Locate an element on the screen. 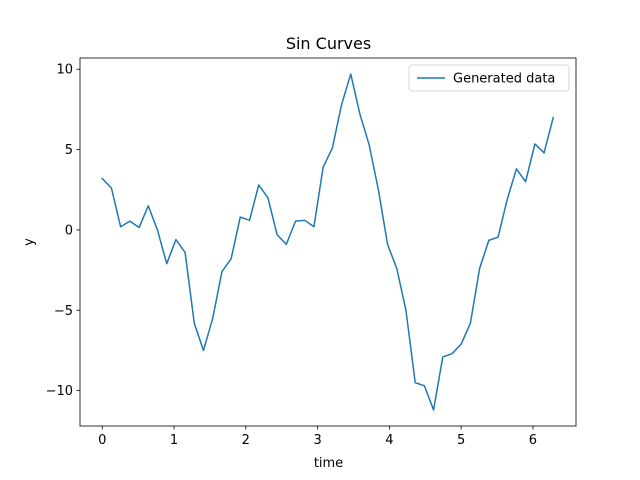 The width and height of the screenshot is (640, 480). y-tick-label: −5 is located at coordinates (63, 311).